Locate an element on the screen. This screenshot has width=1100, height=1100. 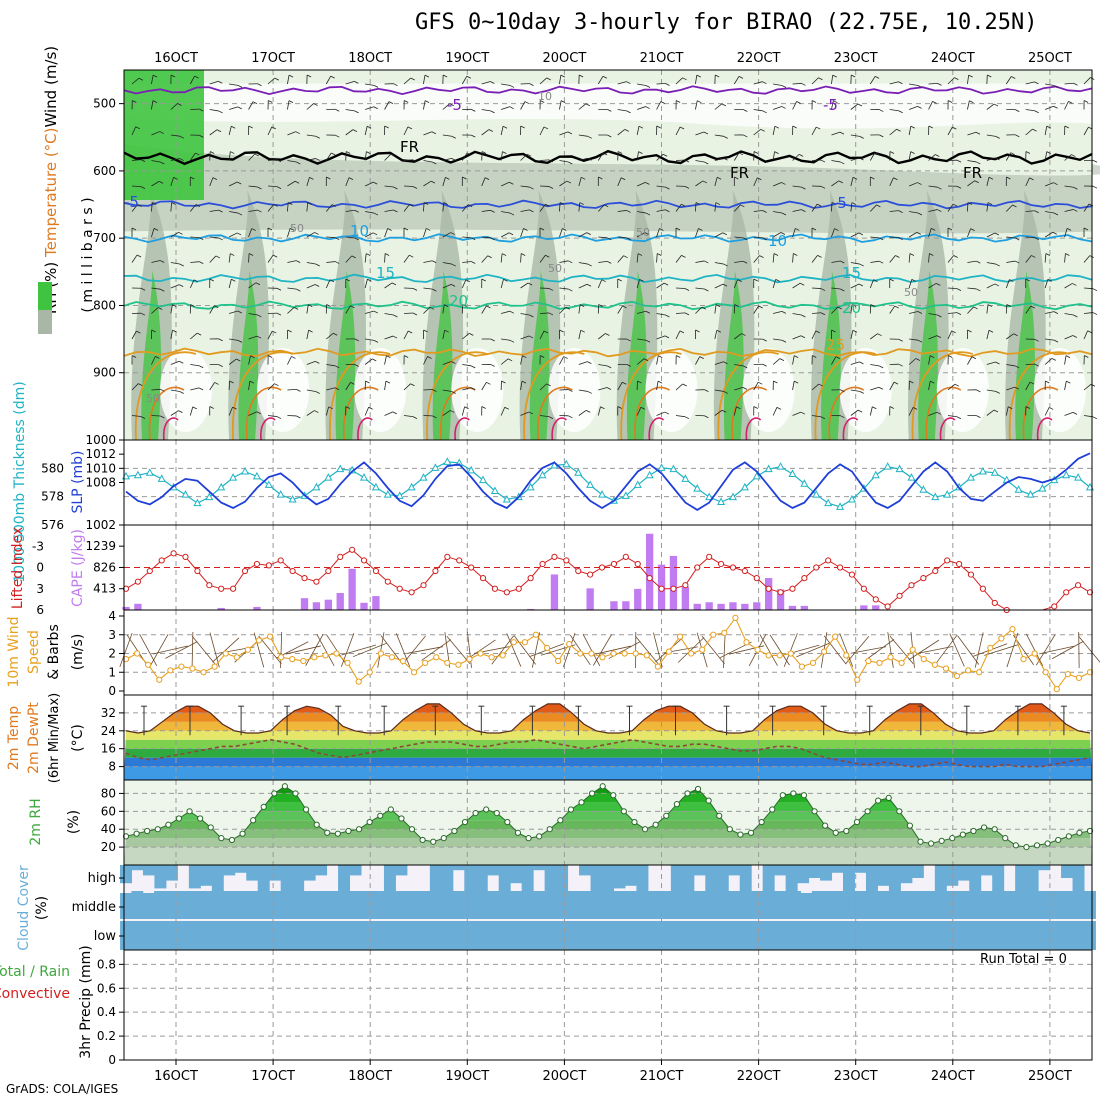
rh2m-band is located at coordinates (608, 843).